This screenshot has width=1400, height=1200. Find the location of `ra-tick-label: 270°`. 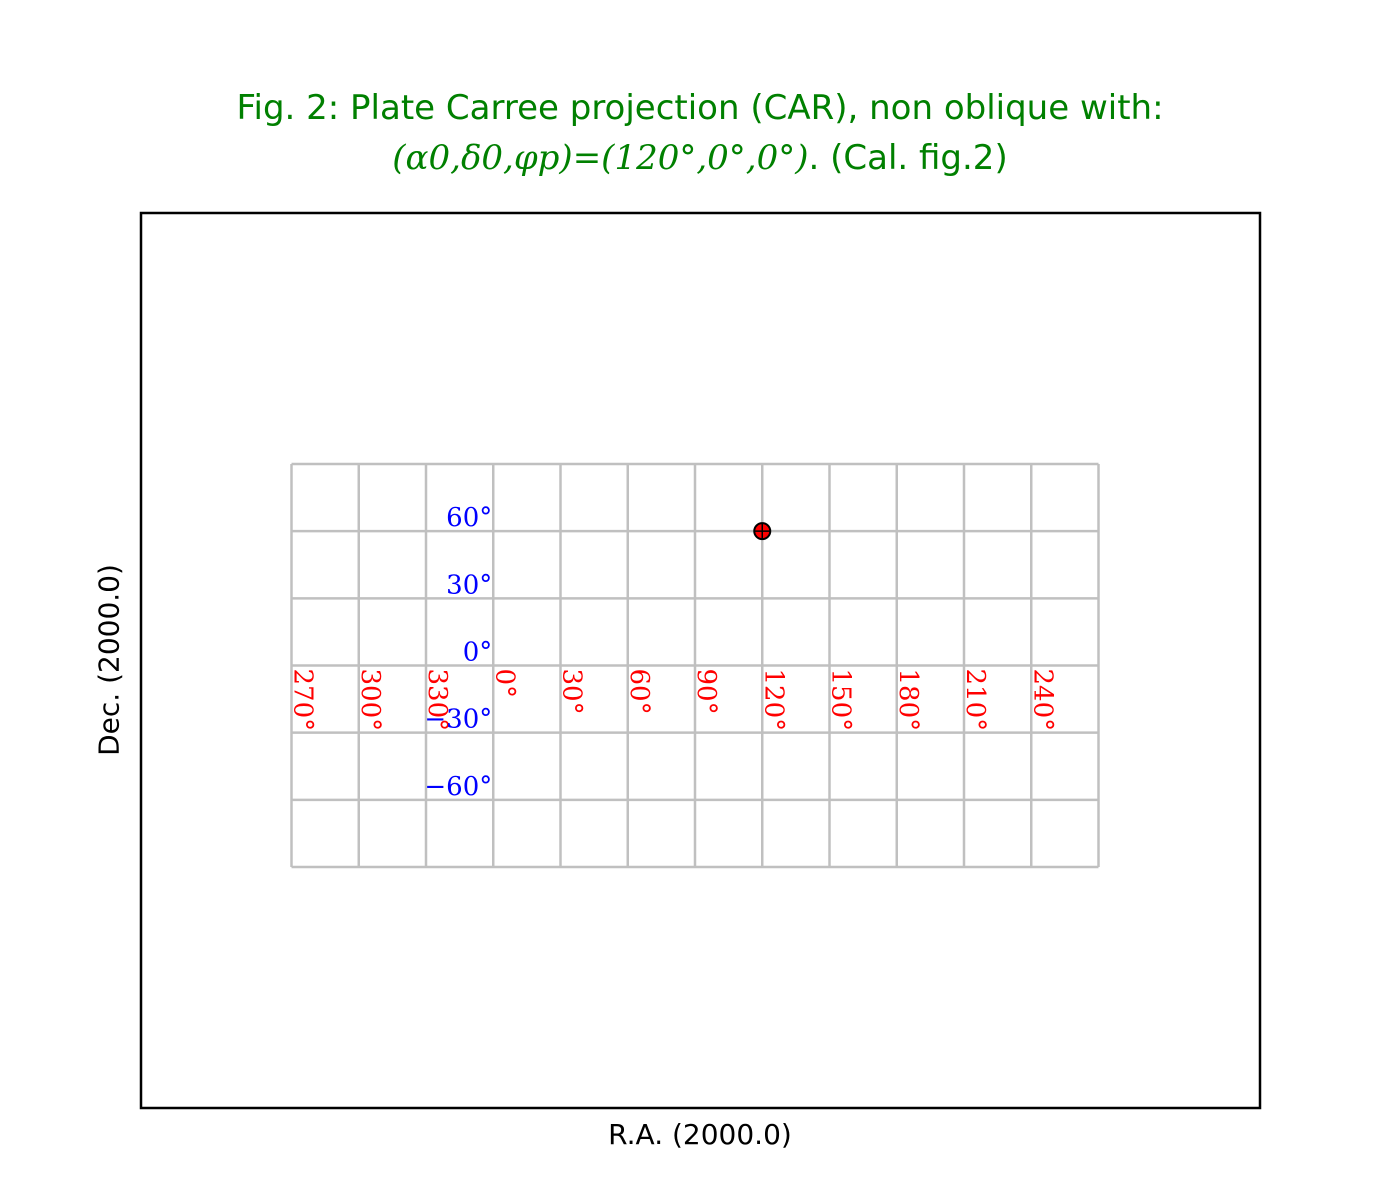

ra-tick-label: 270° is located at coordinates (303, 700).